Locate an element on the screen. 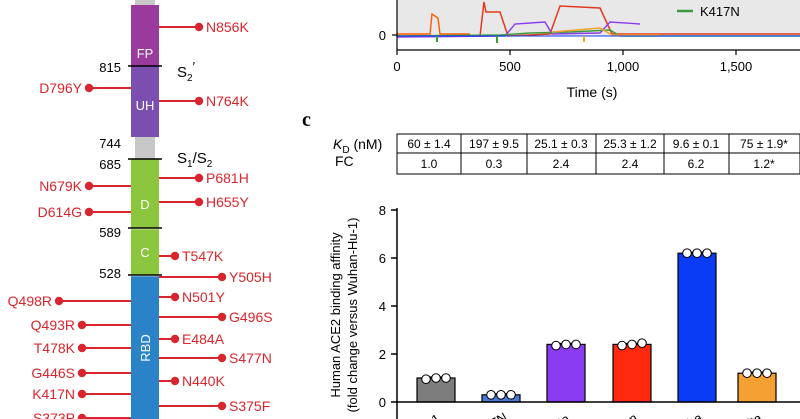  position-815: 815 is located at coordinates (110, 67).